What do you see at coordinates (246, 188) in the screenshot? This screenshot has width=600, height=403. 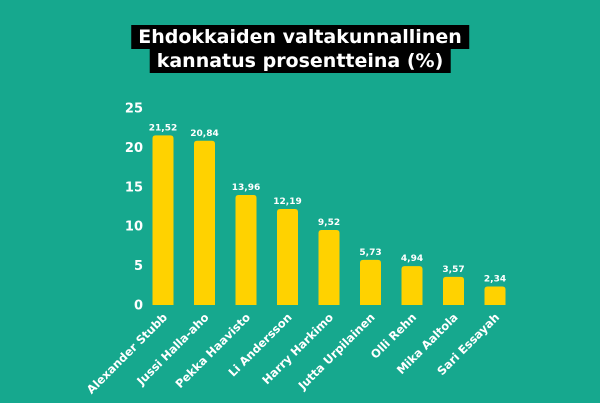 I see `data-label: 13,96` at bounding box center [246, 188].